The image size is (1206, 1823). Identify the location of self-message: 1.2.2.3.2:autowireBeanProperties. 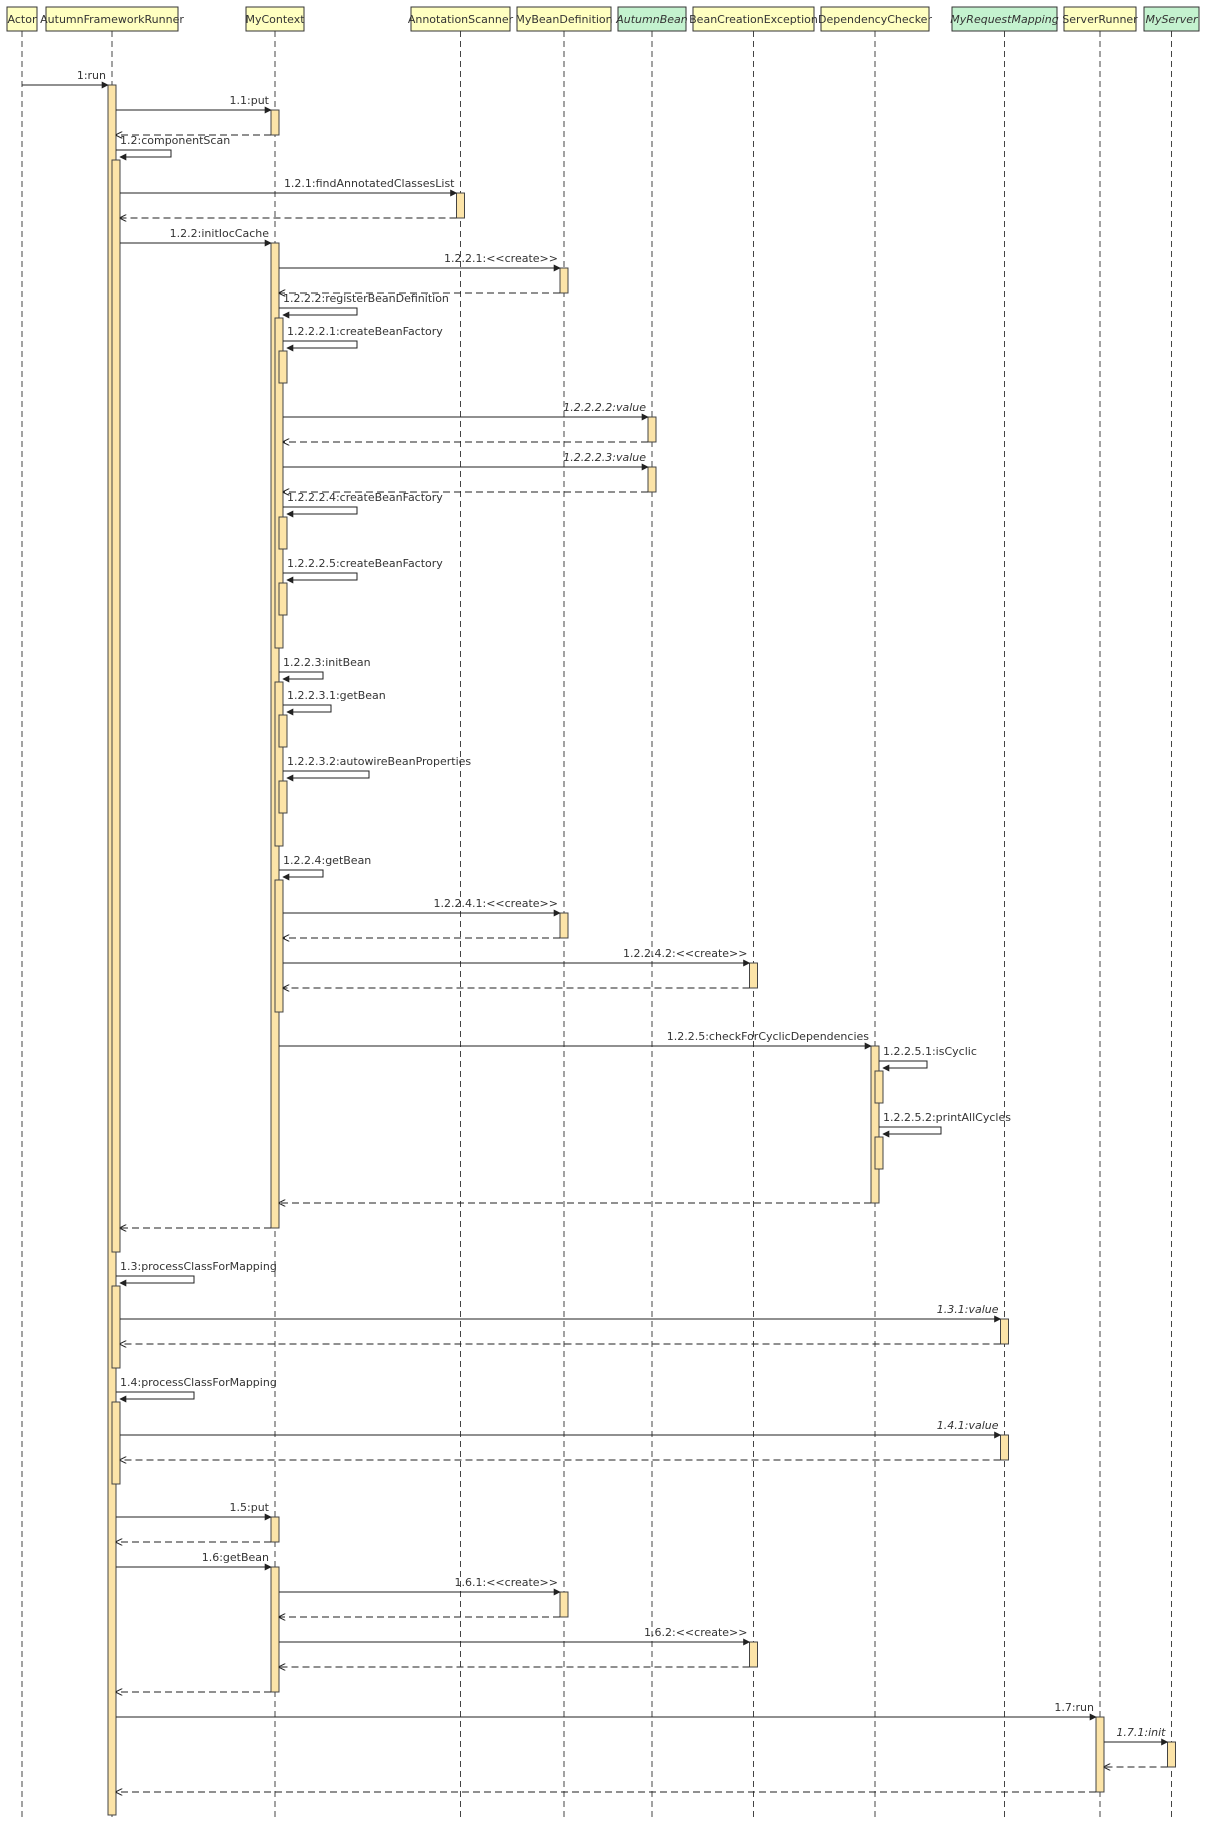
(377, 768).